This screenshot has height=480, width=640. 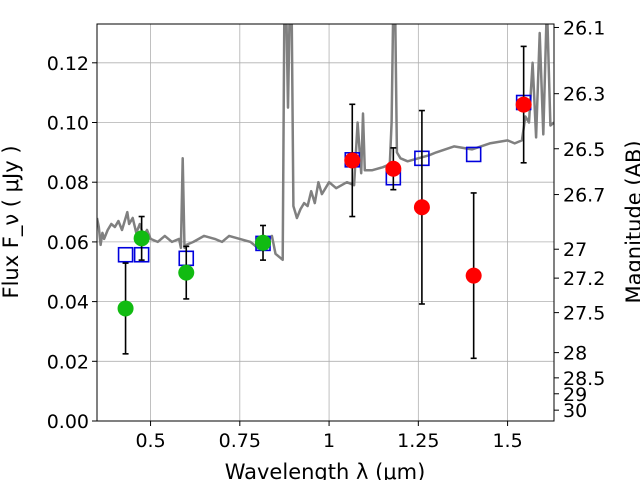 I want to click on magnitude-tick-label: 29, so click(x=575, y=395).